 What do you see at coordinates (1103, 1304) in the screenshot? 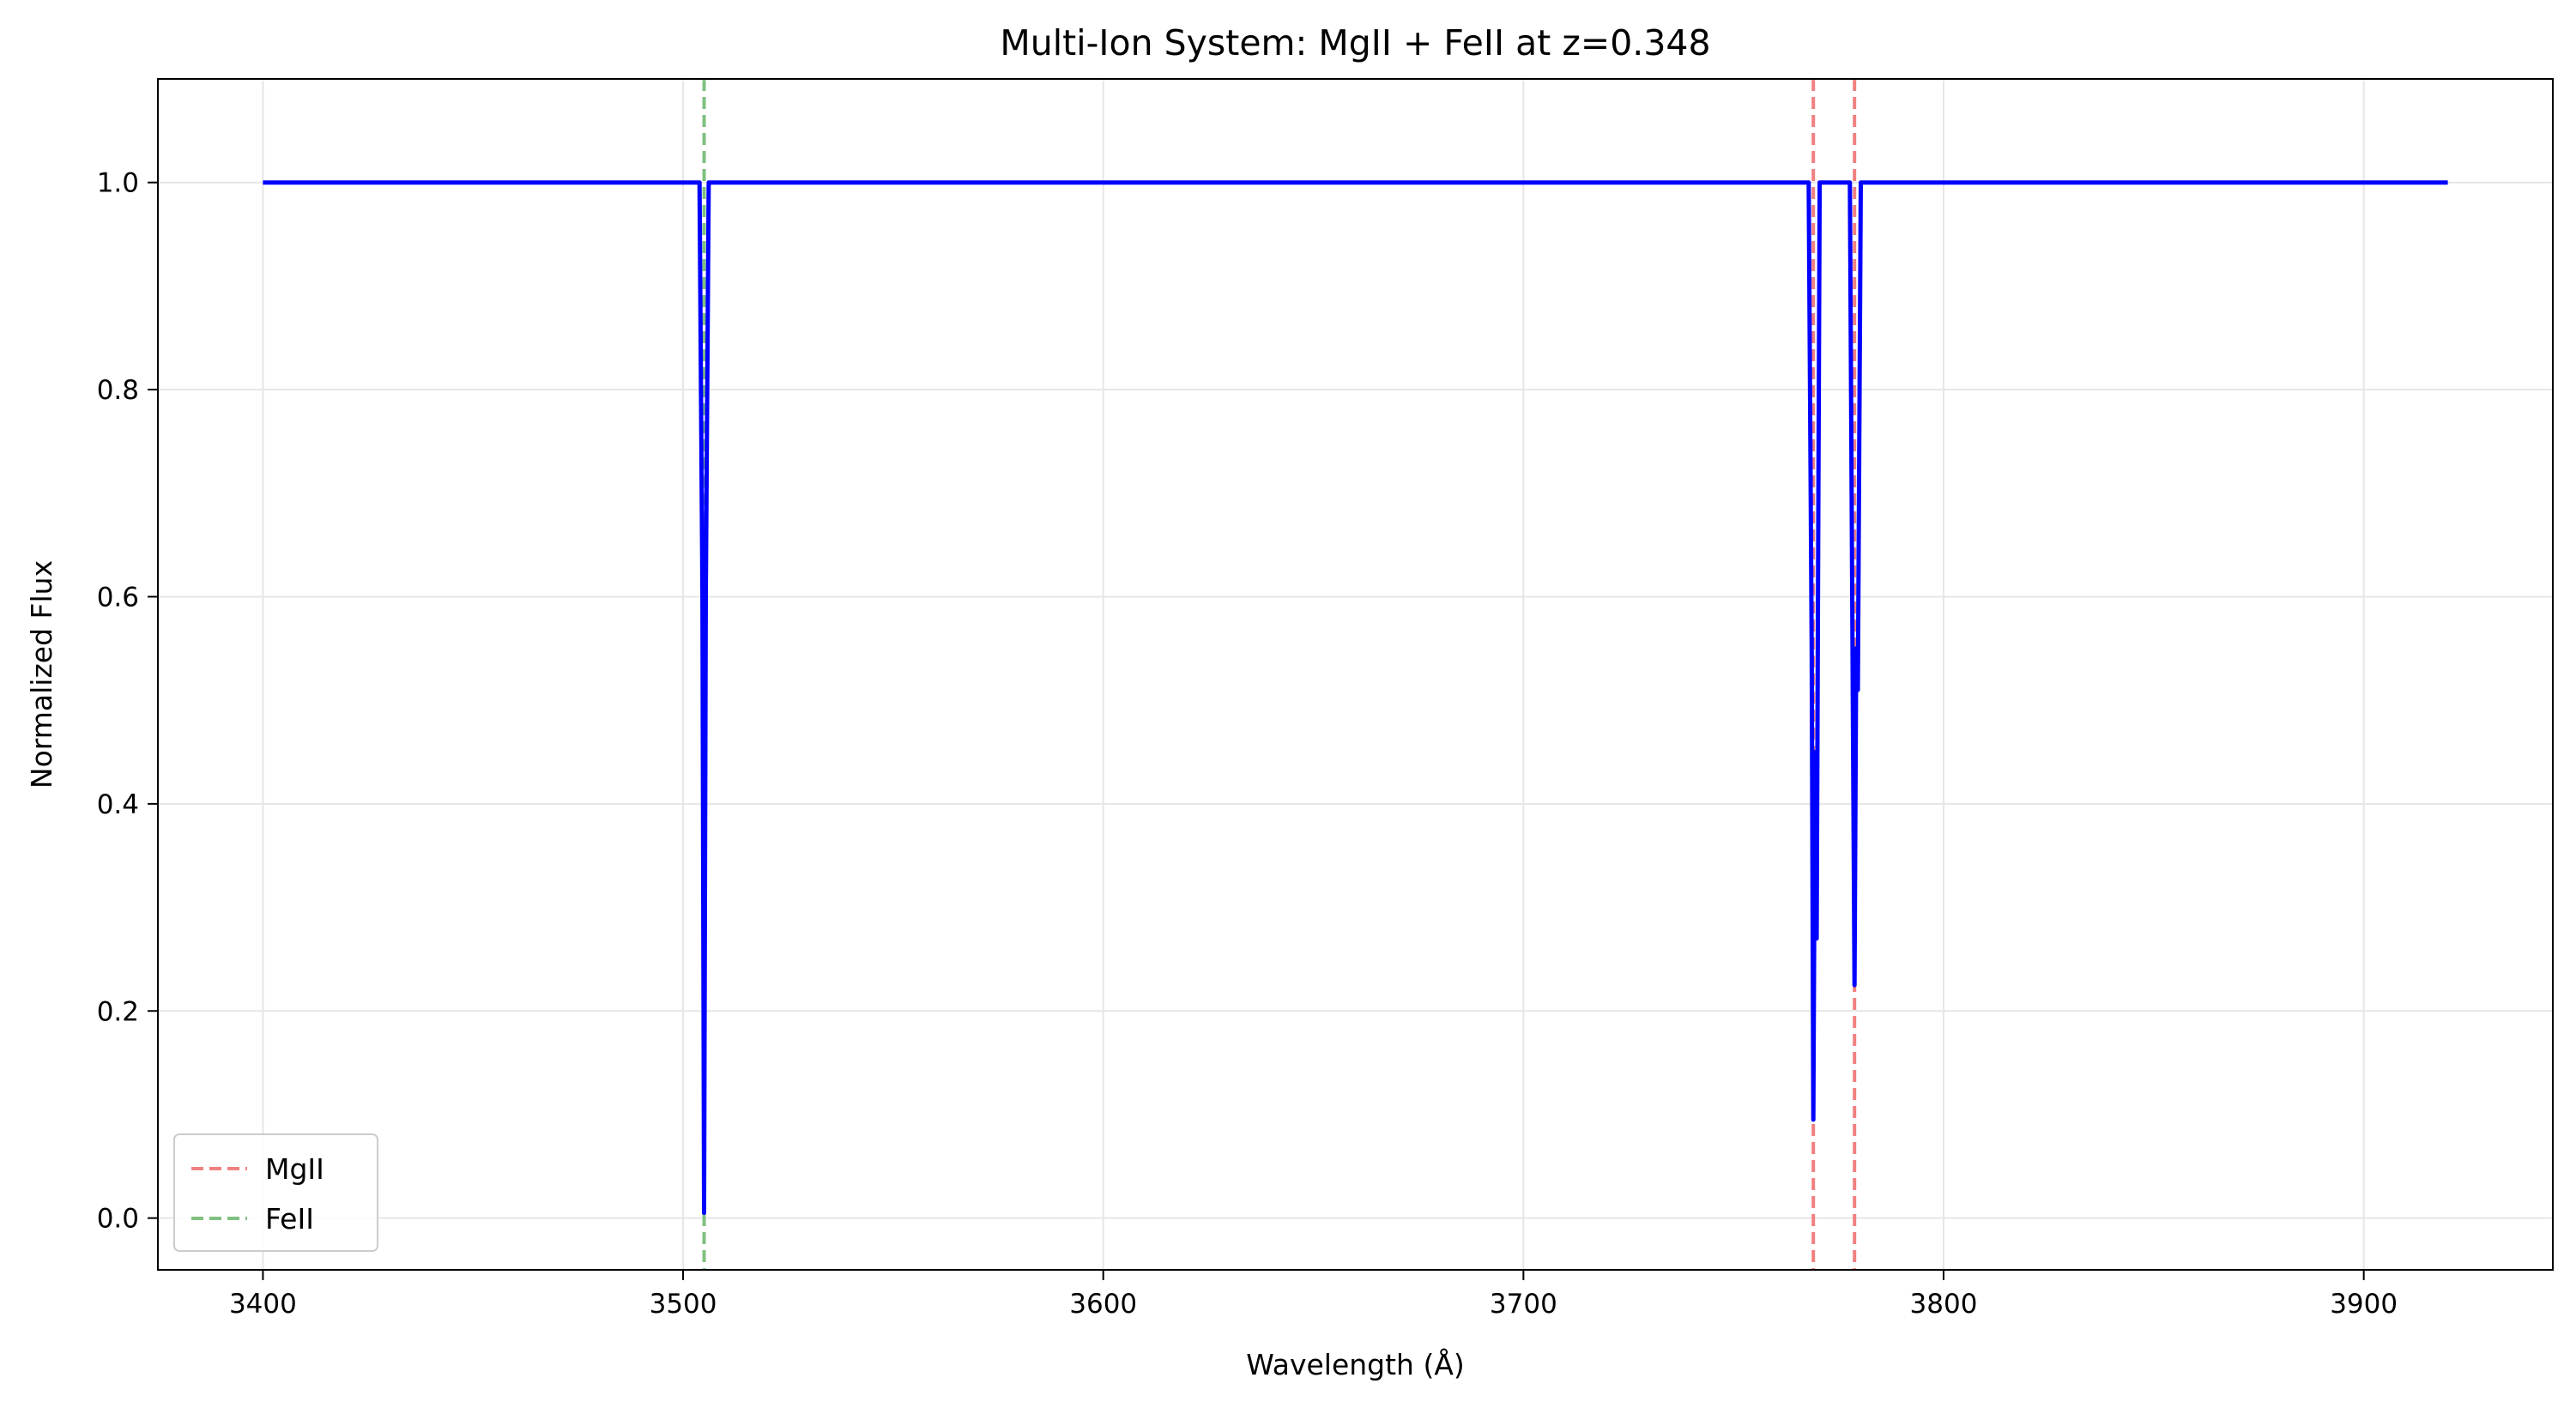
I see `x-tick-label: 3600` at bounding box center [1103, 1304].